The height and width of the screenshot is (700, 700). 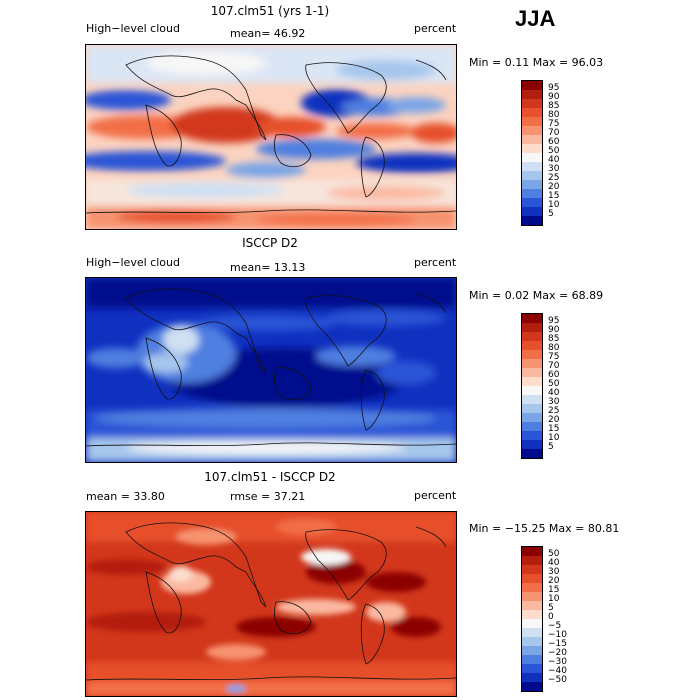 What do you see at coordinates (557, 680) in the screenshot?
I see `colorbar-tick-label: −50` at bounding box center [557, 680].